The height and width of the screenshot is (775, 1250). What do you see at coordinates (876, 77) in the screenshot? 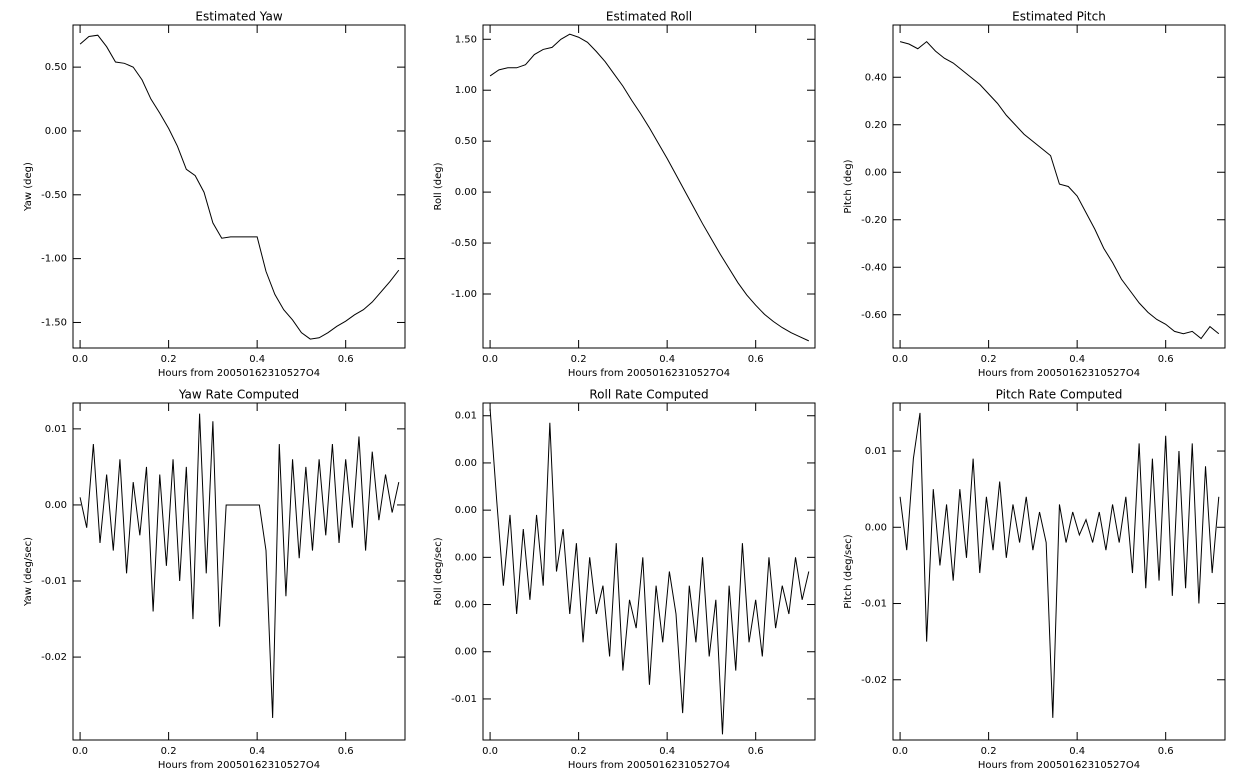
I see `y-tick-label: 0.40` at bounding box center [876, 77].